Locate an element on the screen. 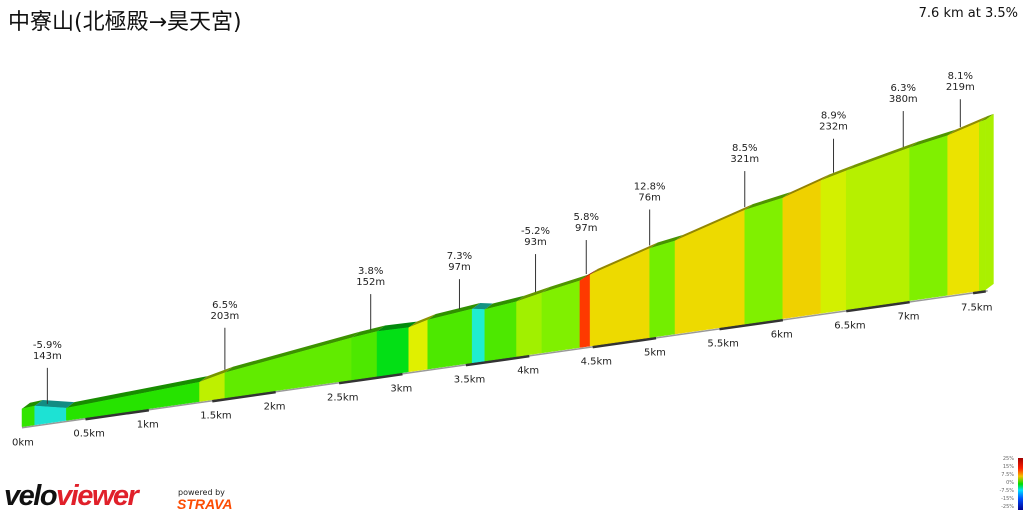  annotation-grade: 7.3% is located at coordinates (459, 256).